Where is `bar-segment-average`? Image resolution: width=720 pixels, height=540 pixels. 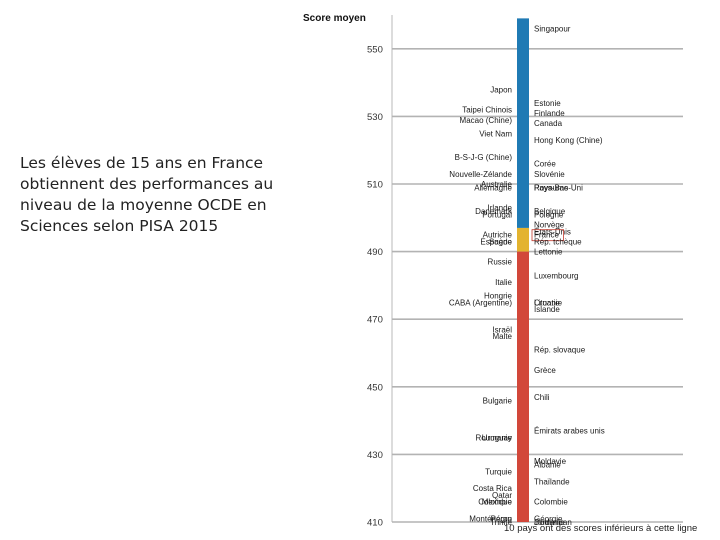
bar-segment-average is located at coordinates (523, 239).